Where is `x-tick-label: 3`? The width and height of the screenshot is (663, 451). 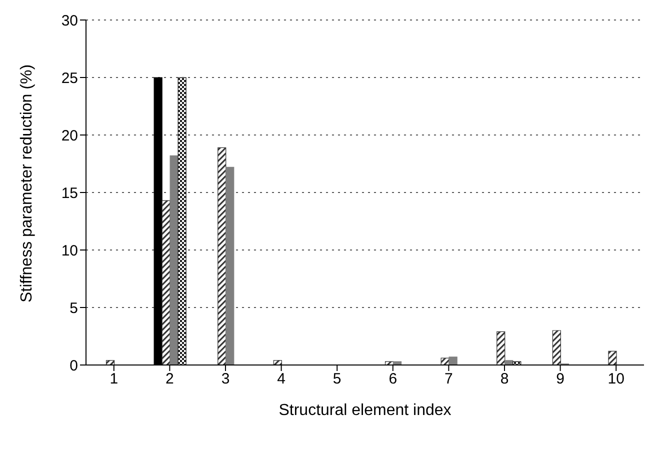
x-tick-label: 3 is located at coordinates (225, 379).